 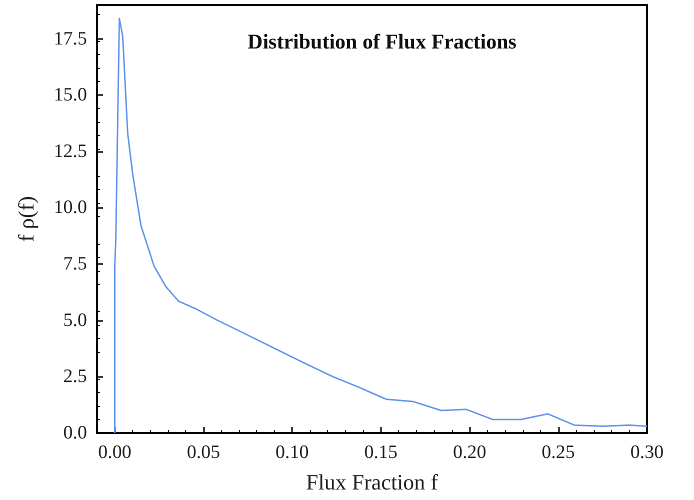 What do you see at coordinates (292, 452) in the screenshot?
I see `x-tick-label: 0.10` at bounding box center [292, 452].